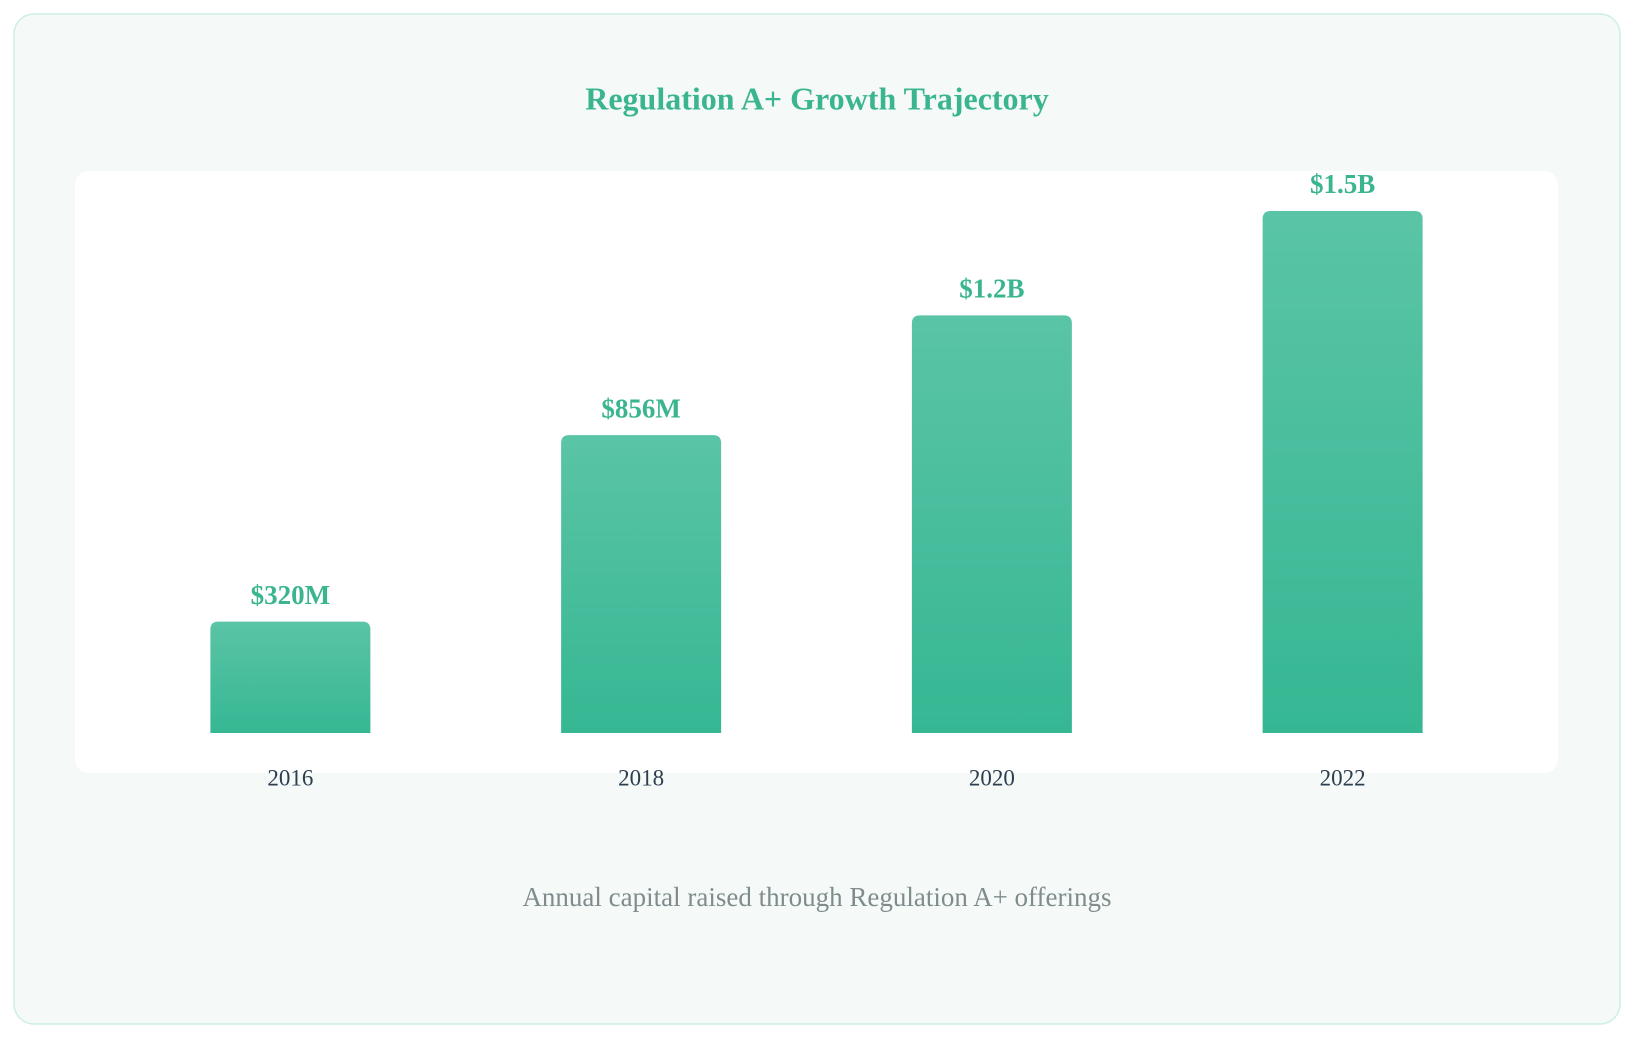 The height and width of the screenshot is (1051, 1634). I want to click on x-tick-label: 2016, so click(290, 777).